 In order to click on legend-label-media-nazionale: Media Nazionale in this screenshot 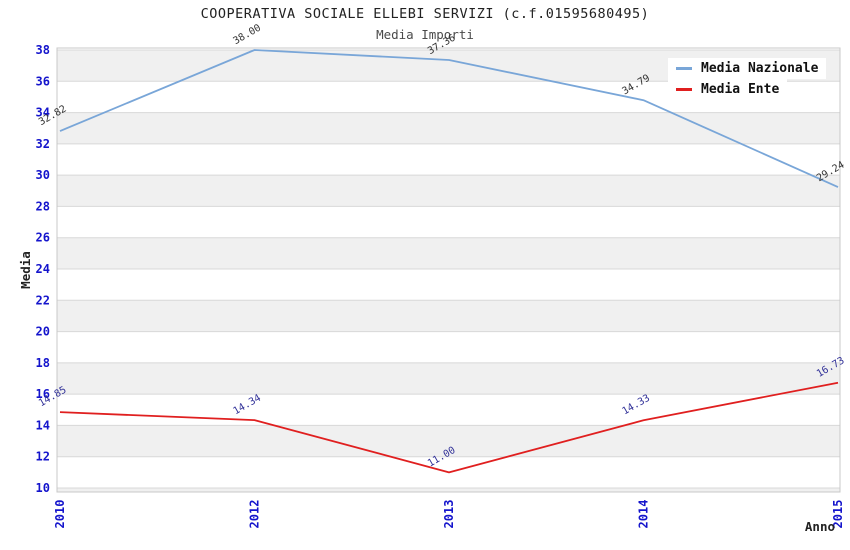, I will do `click(760, 68)`.